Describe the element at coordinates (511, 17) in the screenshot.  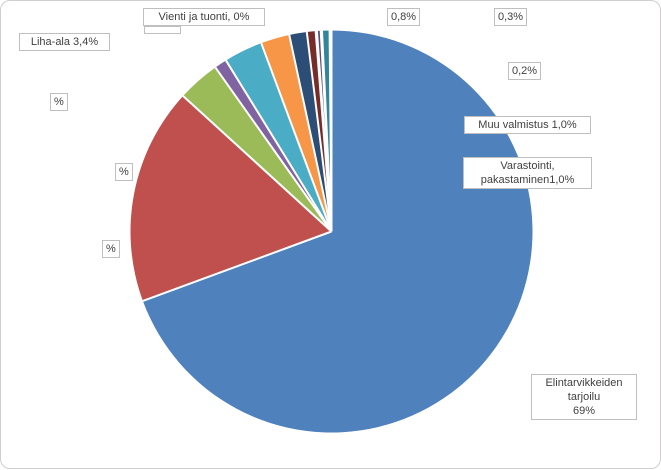
I see `pie-data-label: 0,3%` at that location.